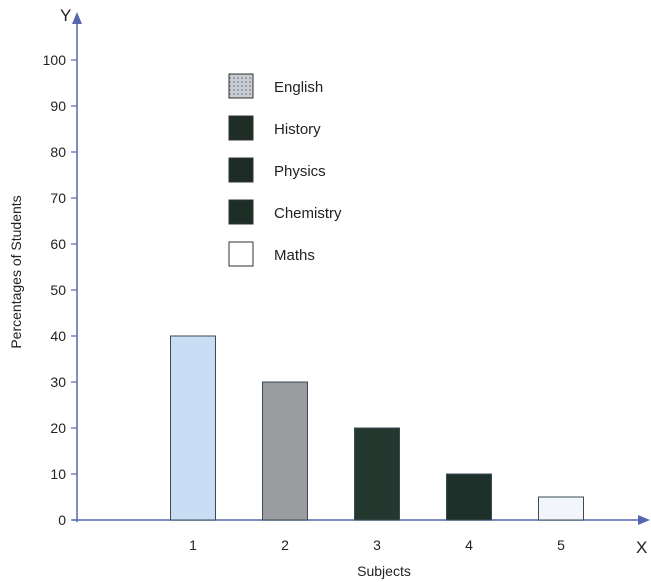  What do you see at coordinates (298, 87) in the screenshot?
I see `legend-label-english: English` at bounding box center [298, 87].